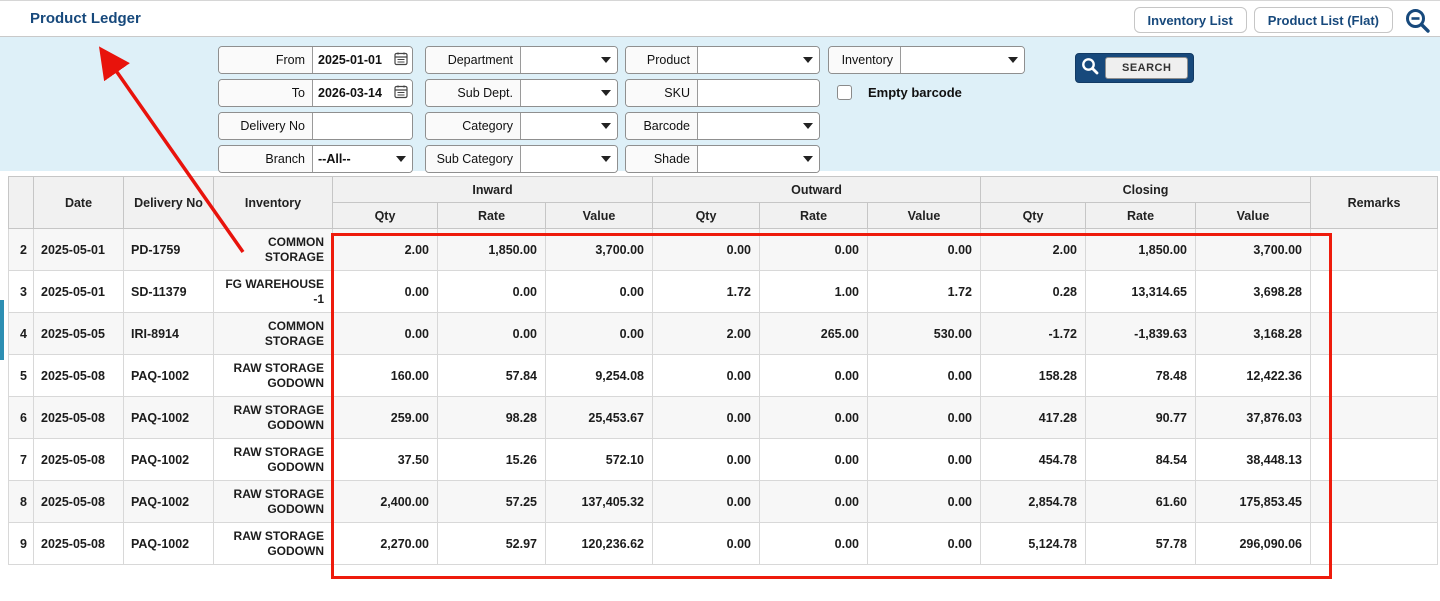 The height and width of the screenshot is (601, 1440). What do you see at coordinates (1033, 417) in the screenshot?
I see `cell-closing-qty: 417.28` at bounding box center [1033, 417].